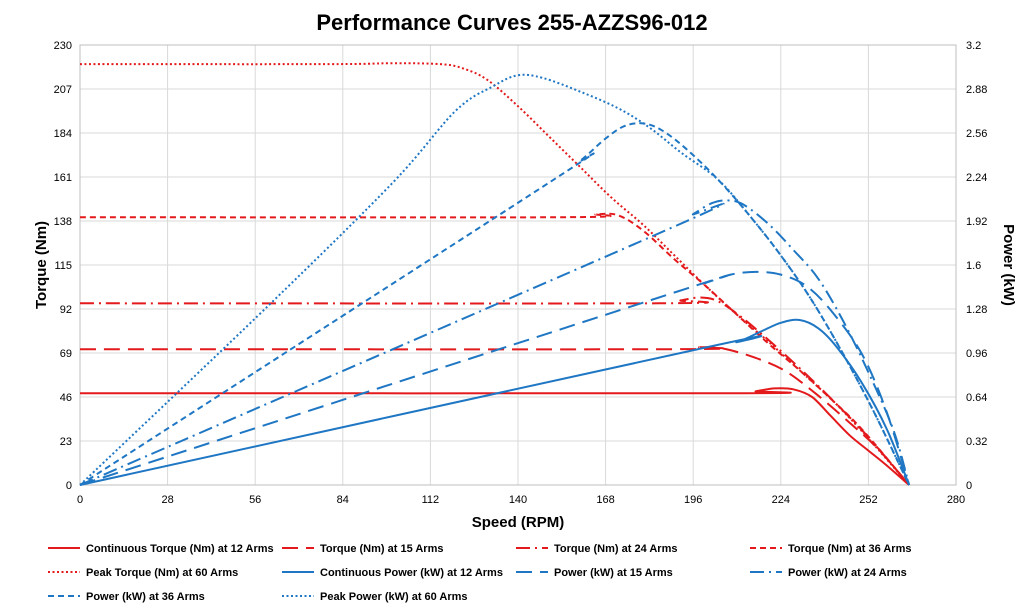 This screenshot has width=1024, height=612. Describe the element at coordinates (693, 500) in the screenshot. I see `x-tick-label: 196` at that location.